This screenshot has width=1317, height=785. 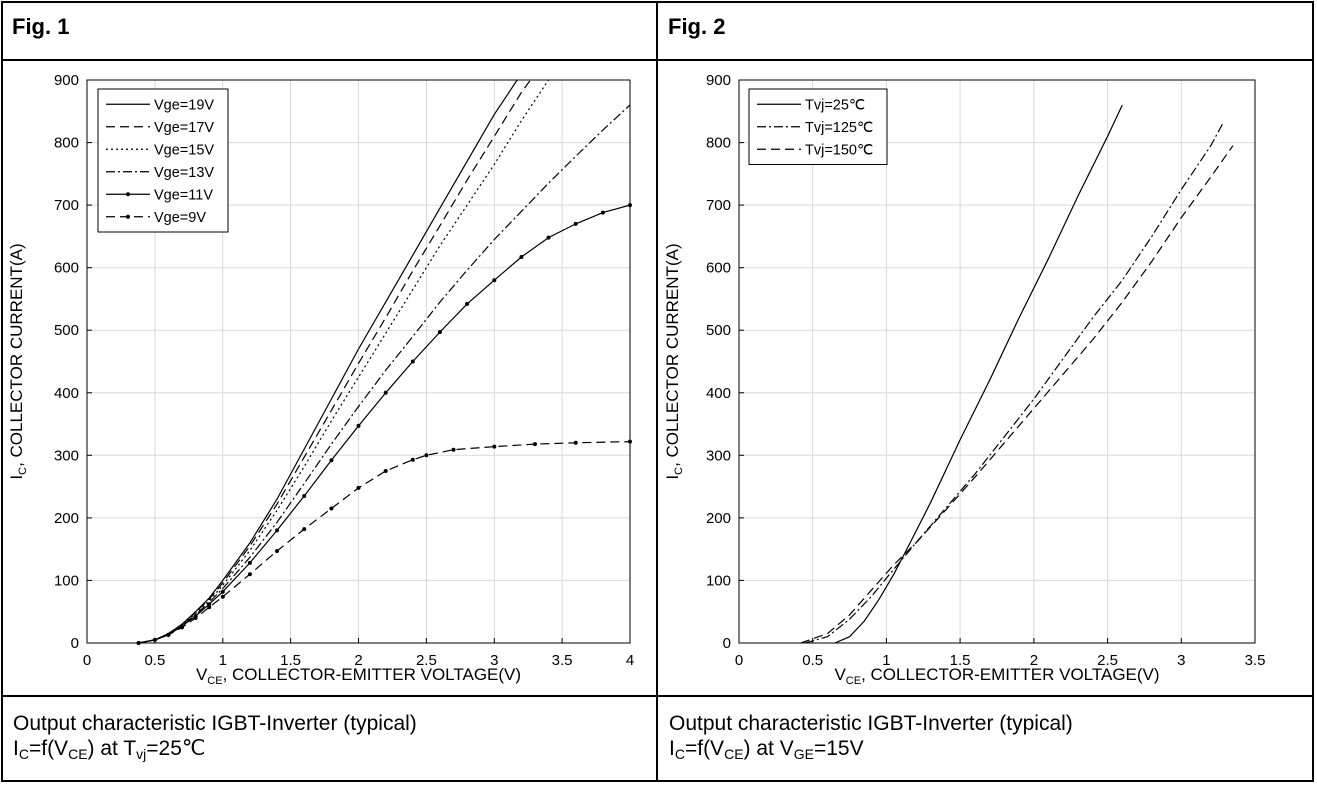 I want to click on legend-label: Vge=19V, so click(x=184, y=105).